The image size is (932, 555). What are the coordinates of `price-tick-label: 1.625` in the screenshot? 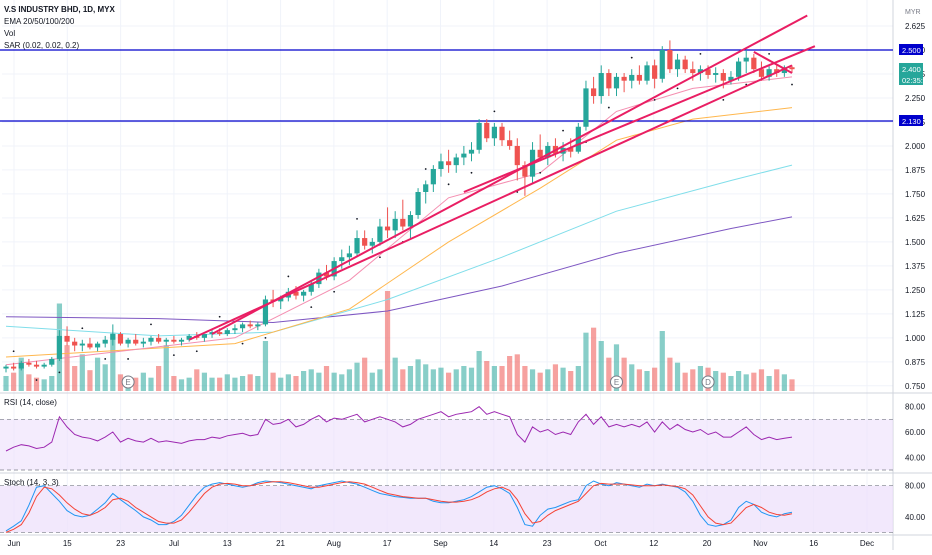 It's located at (915, 218).